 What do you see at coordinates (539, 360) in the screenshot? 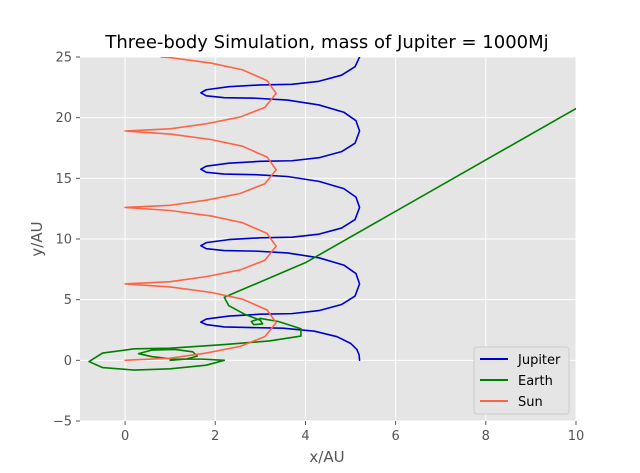
I see `legend-label-jupiter: Jupiter` at bounding box center [539, 360].